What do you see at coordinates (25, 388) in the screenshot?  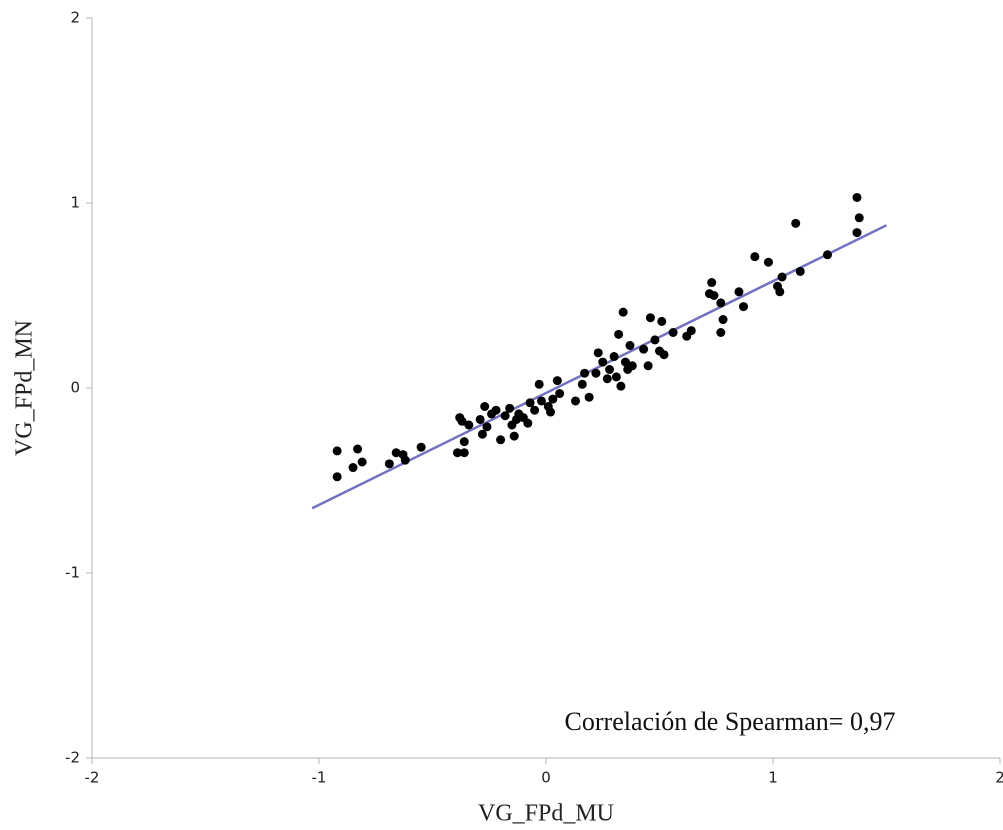 I see `y-axis-label: VG_FPd_MN` at bounding box center [25, 388].